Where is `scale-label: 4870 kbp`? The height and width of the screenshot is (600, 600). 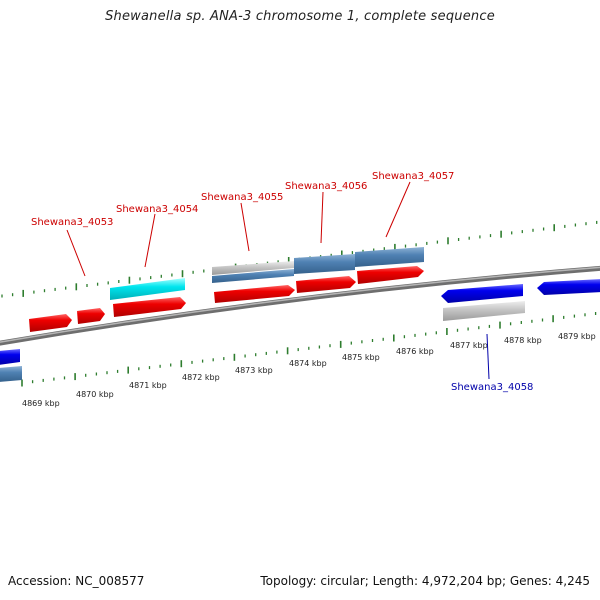 scale-label: 4870 kbp is located at coordinates (95, 394).